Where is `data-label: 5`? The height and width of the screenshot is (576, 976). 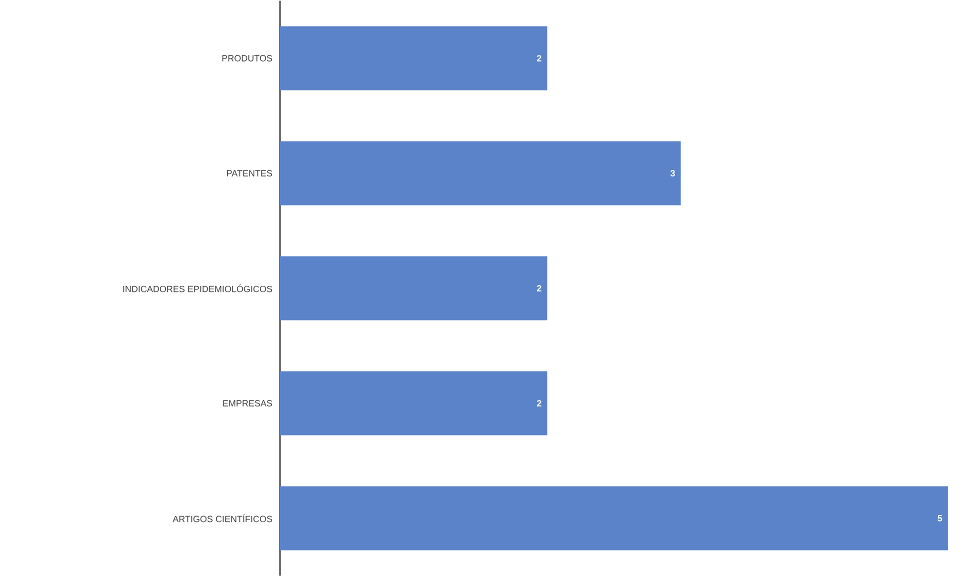
data-label: 5 is located at coordinates (940, 518).